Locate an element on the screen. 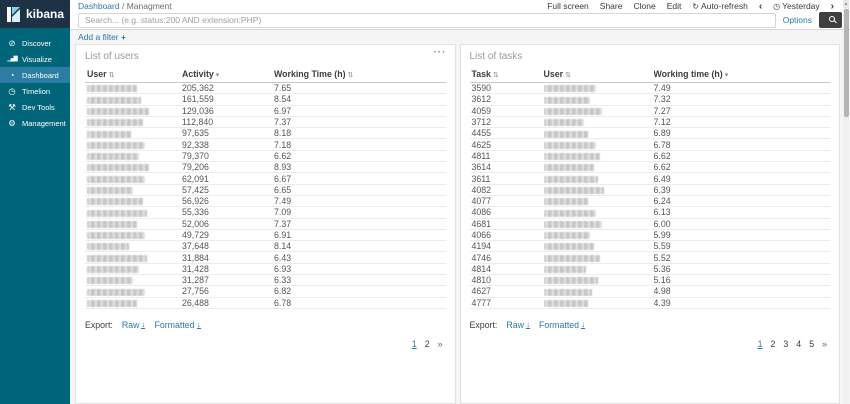 The image size is (850, 404). wrench-icon: ⚒ is located at coordinates (12, 106).